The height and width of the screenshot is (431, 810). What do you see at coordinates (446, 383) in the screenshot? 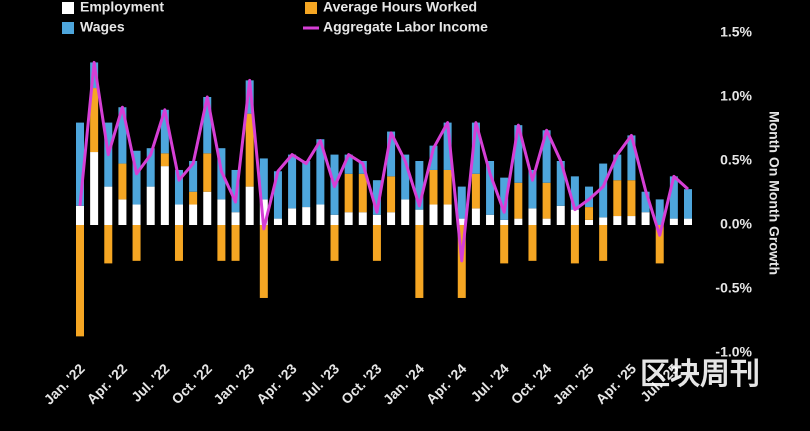
I see `x-tick-label: Apr. '24` at bounding box center [446, 383].